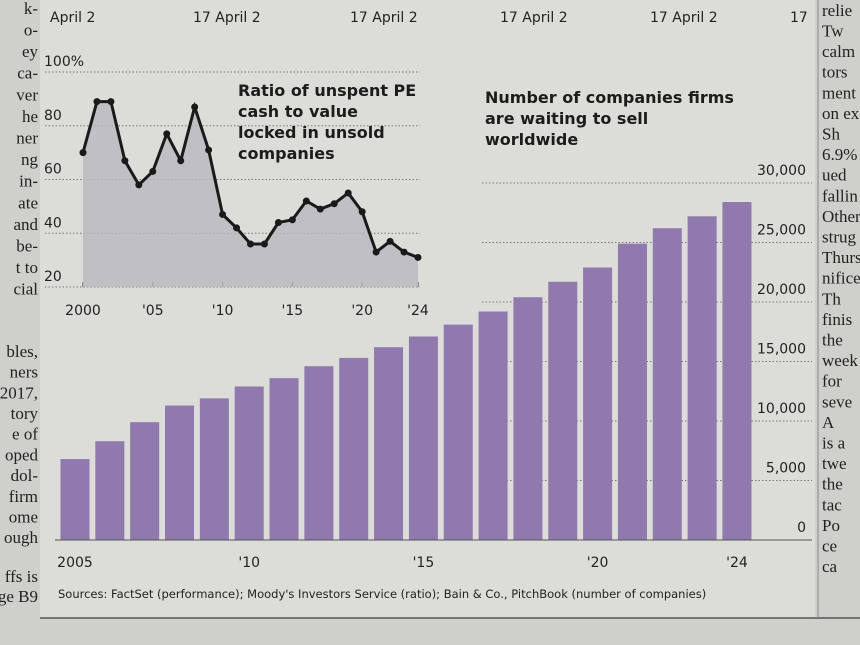 The height and width of the screenshot is (645, 860). What do you see at coordinates (27, 73) in the screenshot?
I see `column-text: ca-` at bounding box center [27, 73].